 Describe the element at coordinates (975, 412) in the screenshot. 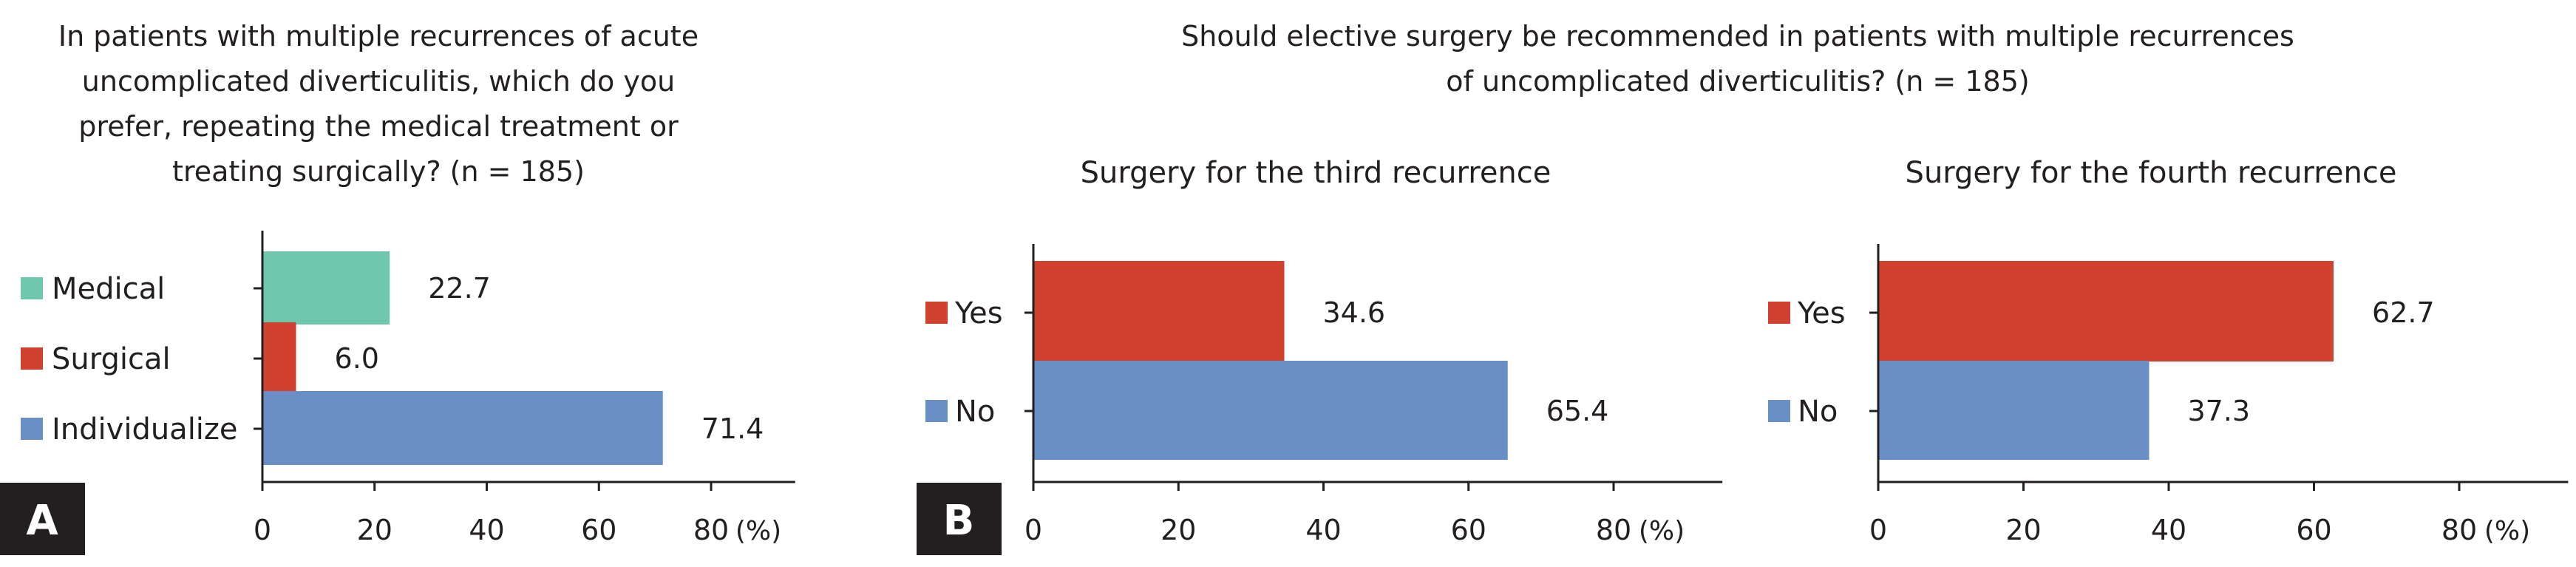

I see `panel-b-third-legend-label-no: No` at that location.